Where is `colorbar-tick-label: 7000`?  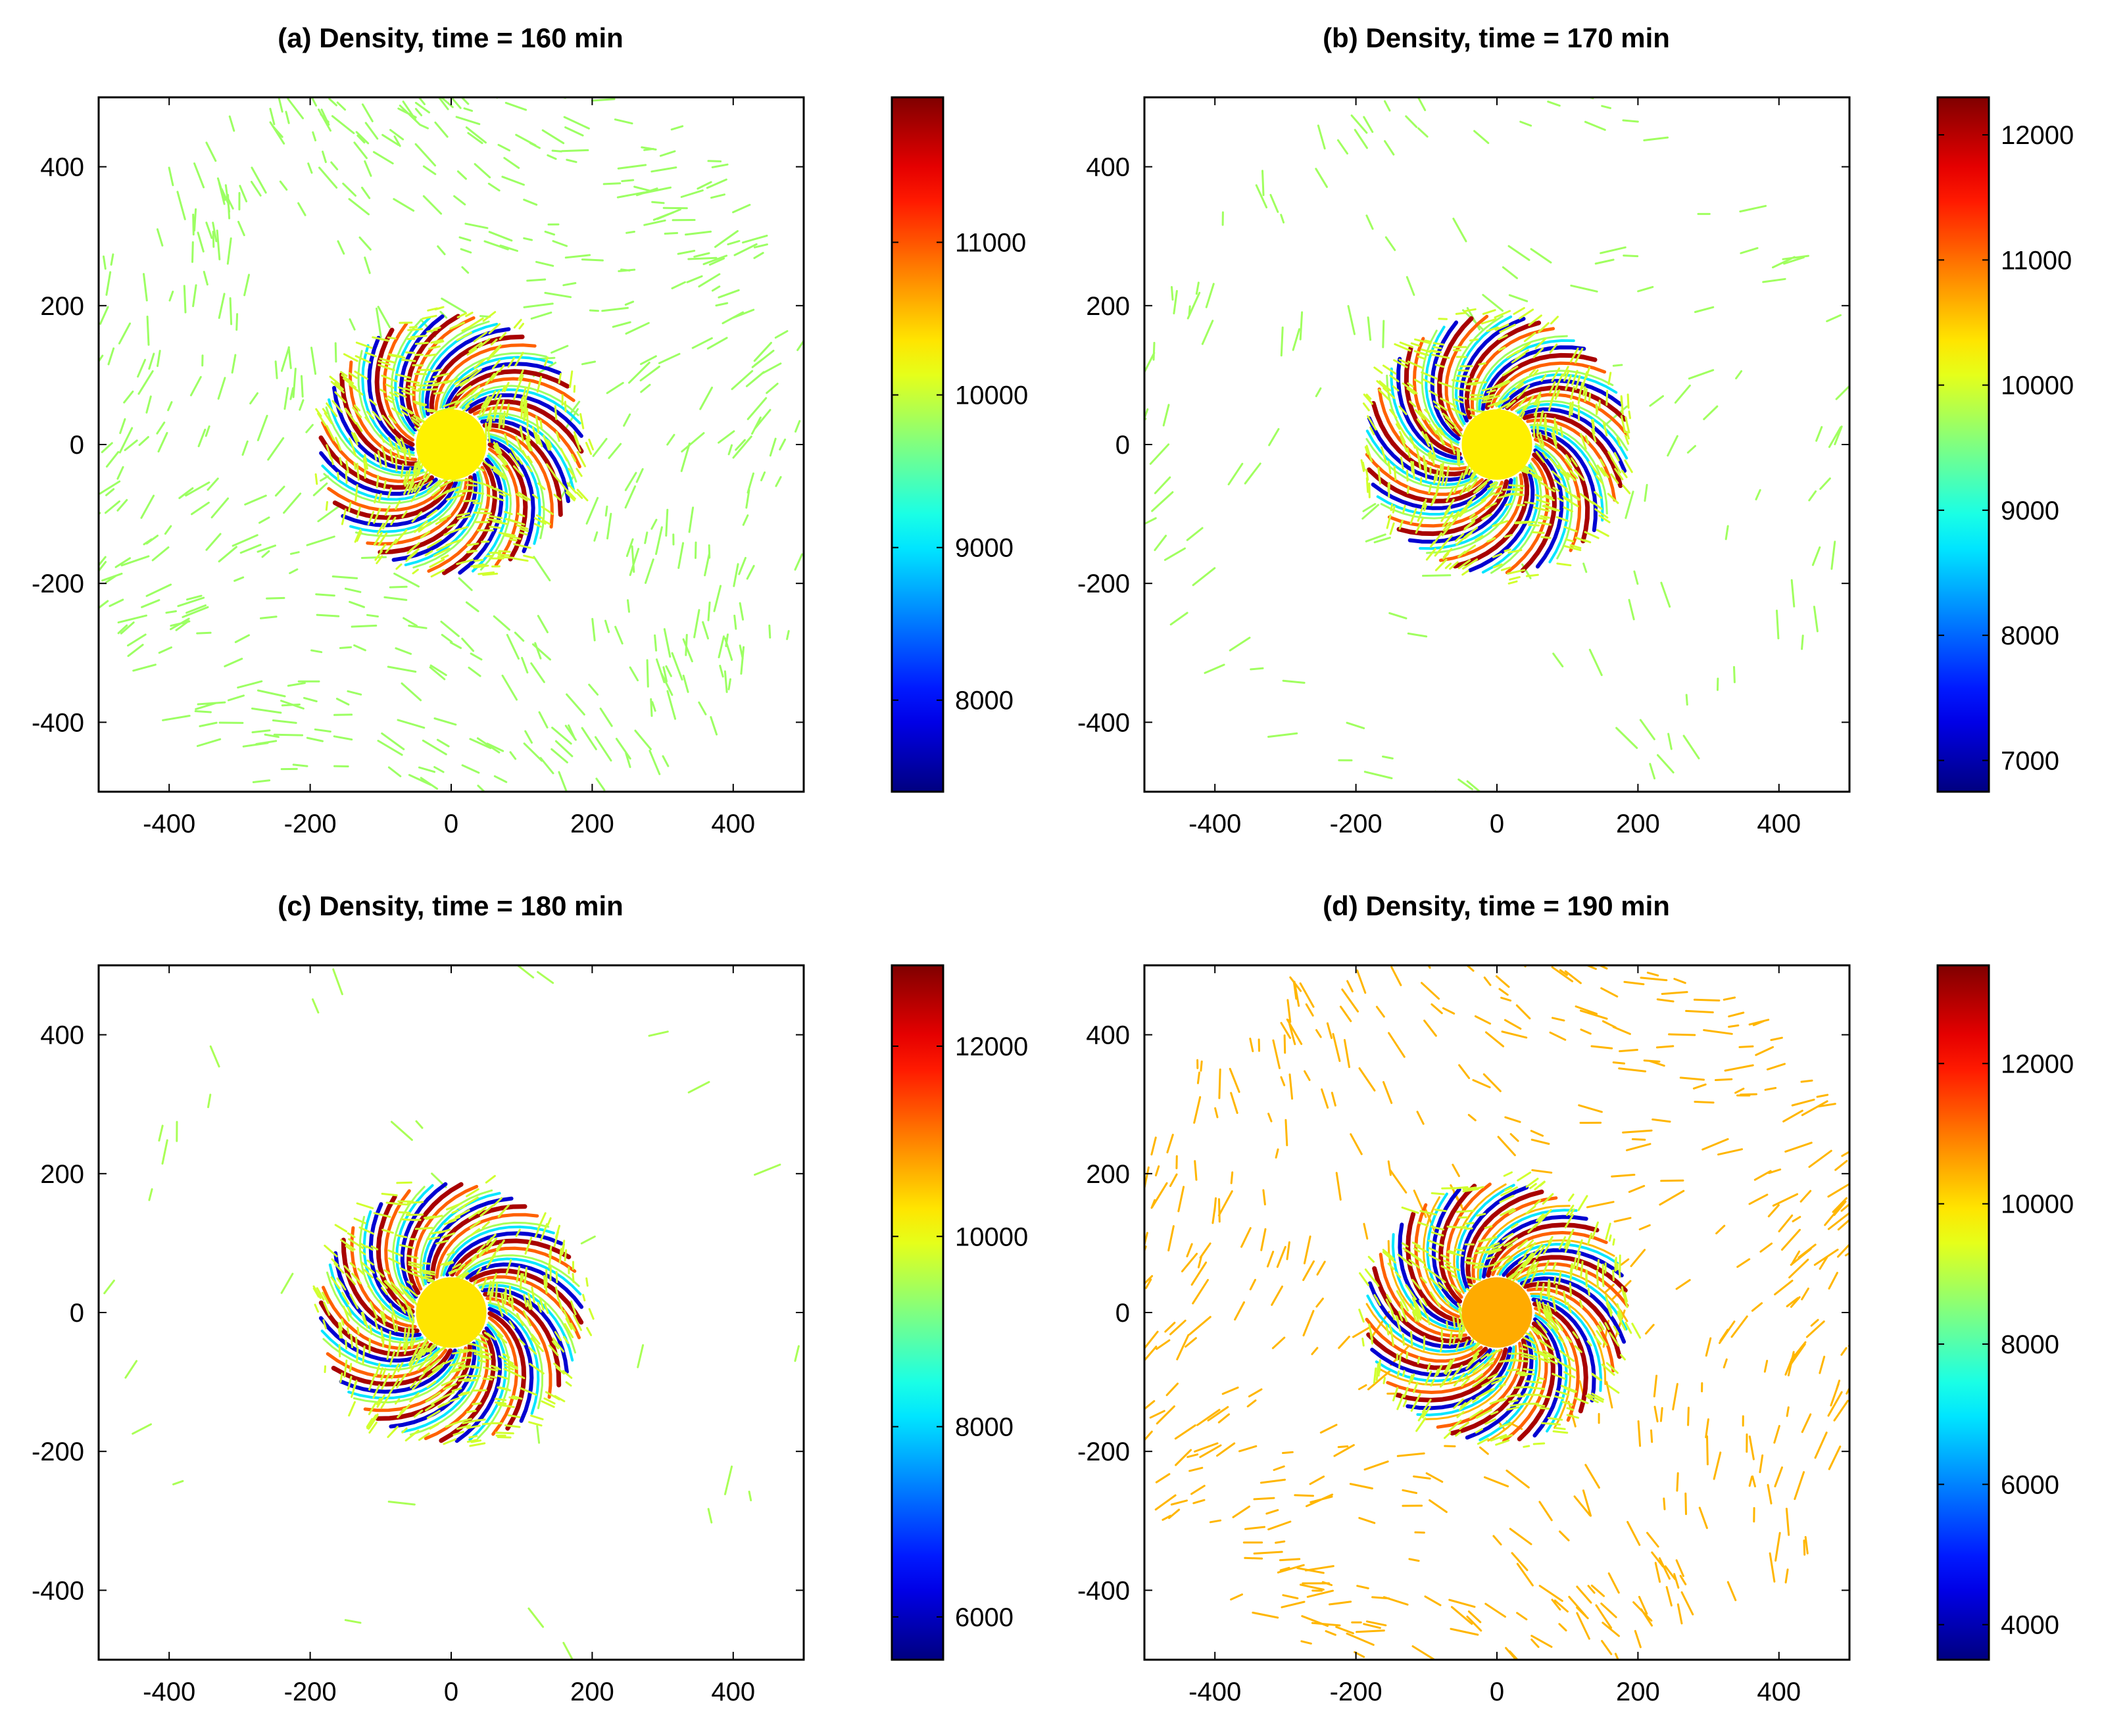
colorbar-tick-label: 7000 is located at coordinates (2030, 760).